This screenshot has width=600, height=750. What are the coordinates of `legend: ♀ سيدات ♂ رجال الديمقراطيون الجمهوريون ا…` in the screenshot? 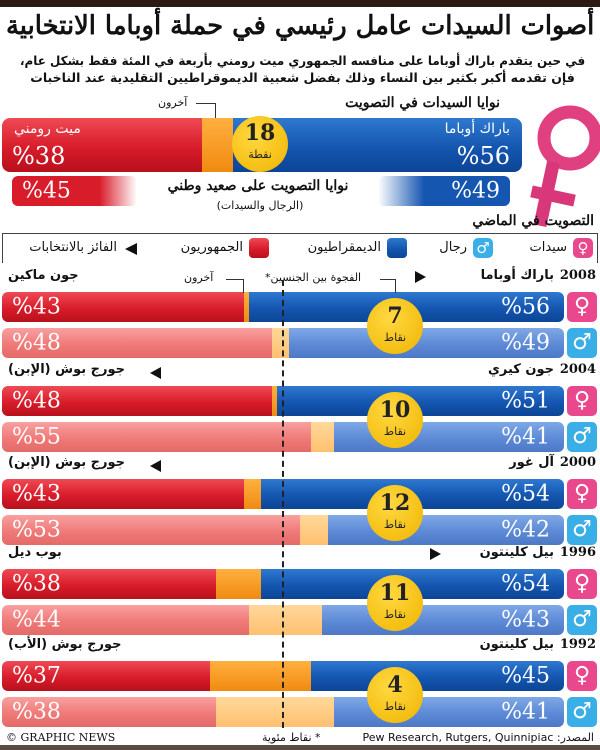 It's located at (300, 248).